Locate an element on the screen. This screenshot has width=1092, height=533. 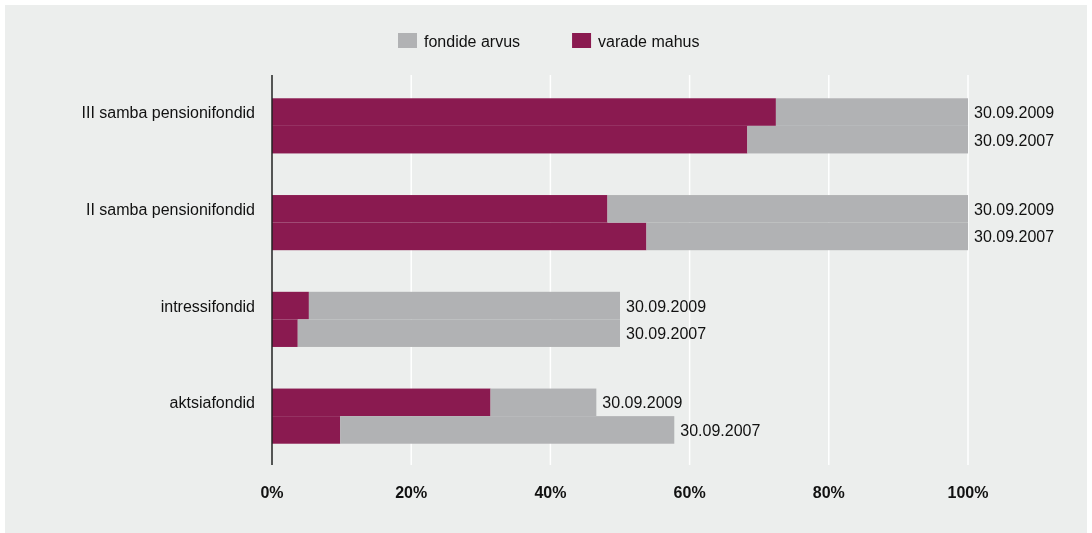
y-tick-label: intressifondid is located at coordinates (207, 306).